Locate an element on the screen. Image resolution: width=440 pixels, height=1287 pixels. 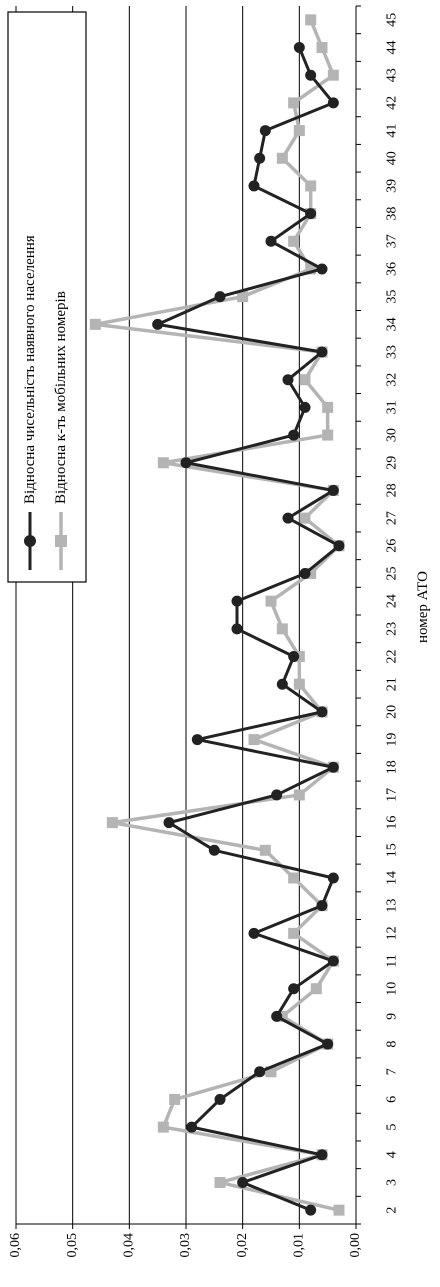
category-tick-label: 23 is located at coordinates (392, 629).